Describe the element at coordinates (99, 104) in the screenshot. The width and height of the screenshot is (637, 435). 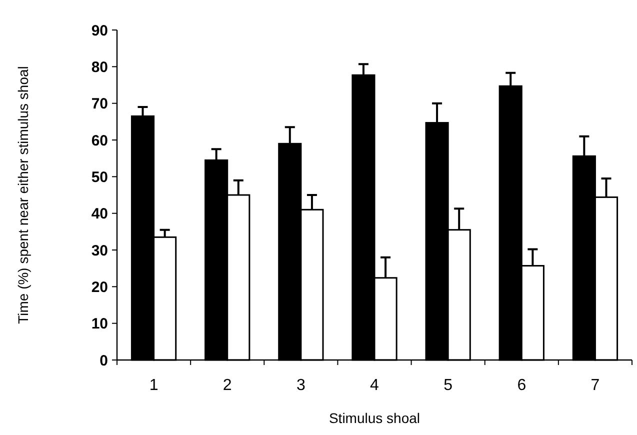
I see `y-tick-label: 70` at that location.